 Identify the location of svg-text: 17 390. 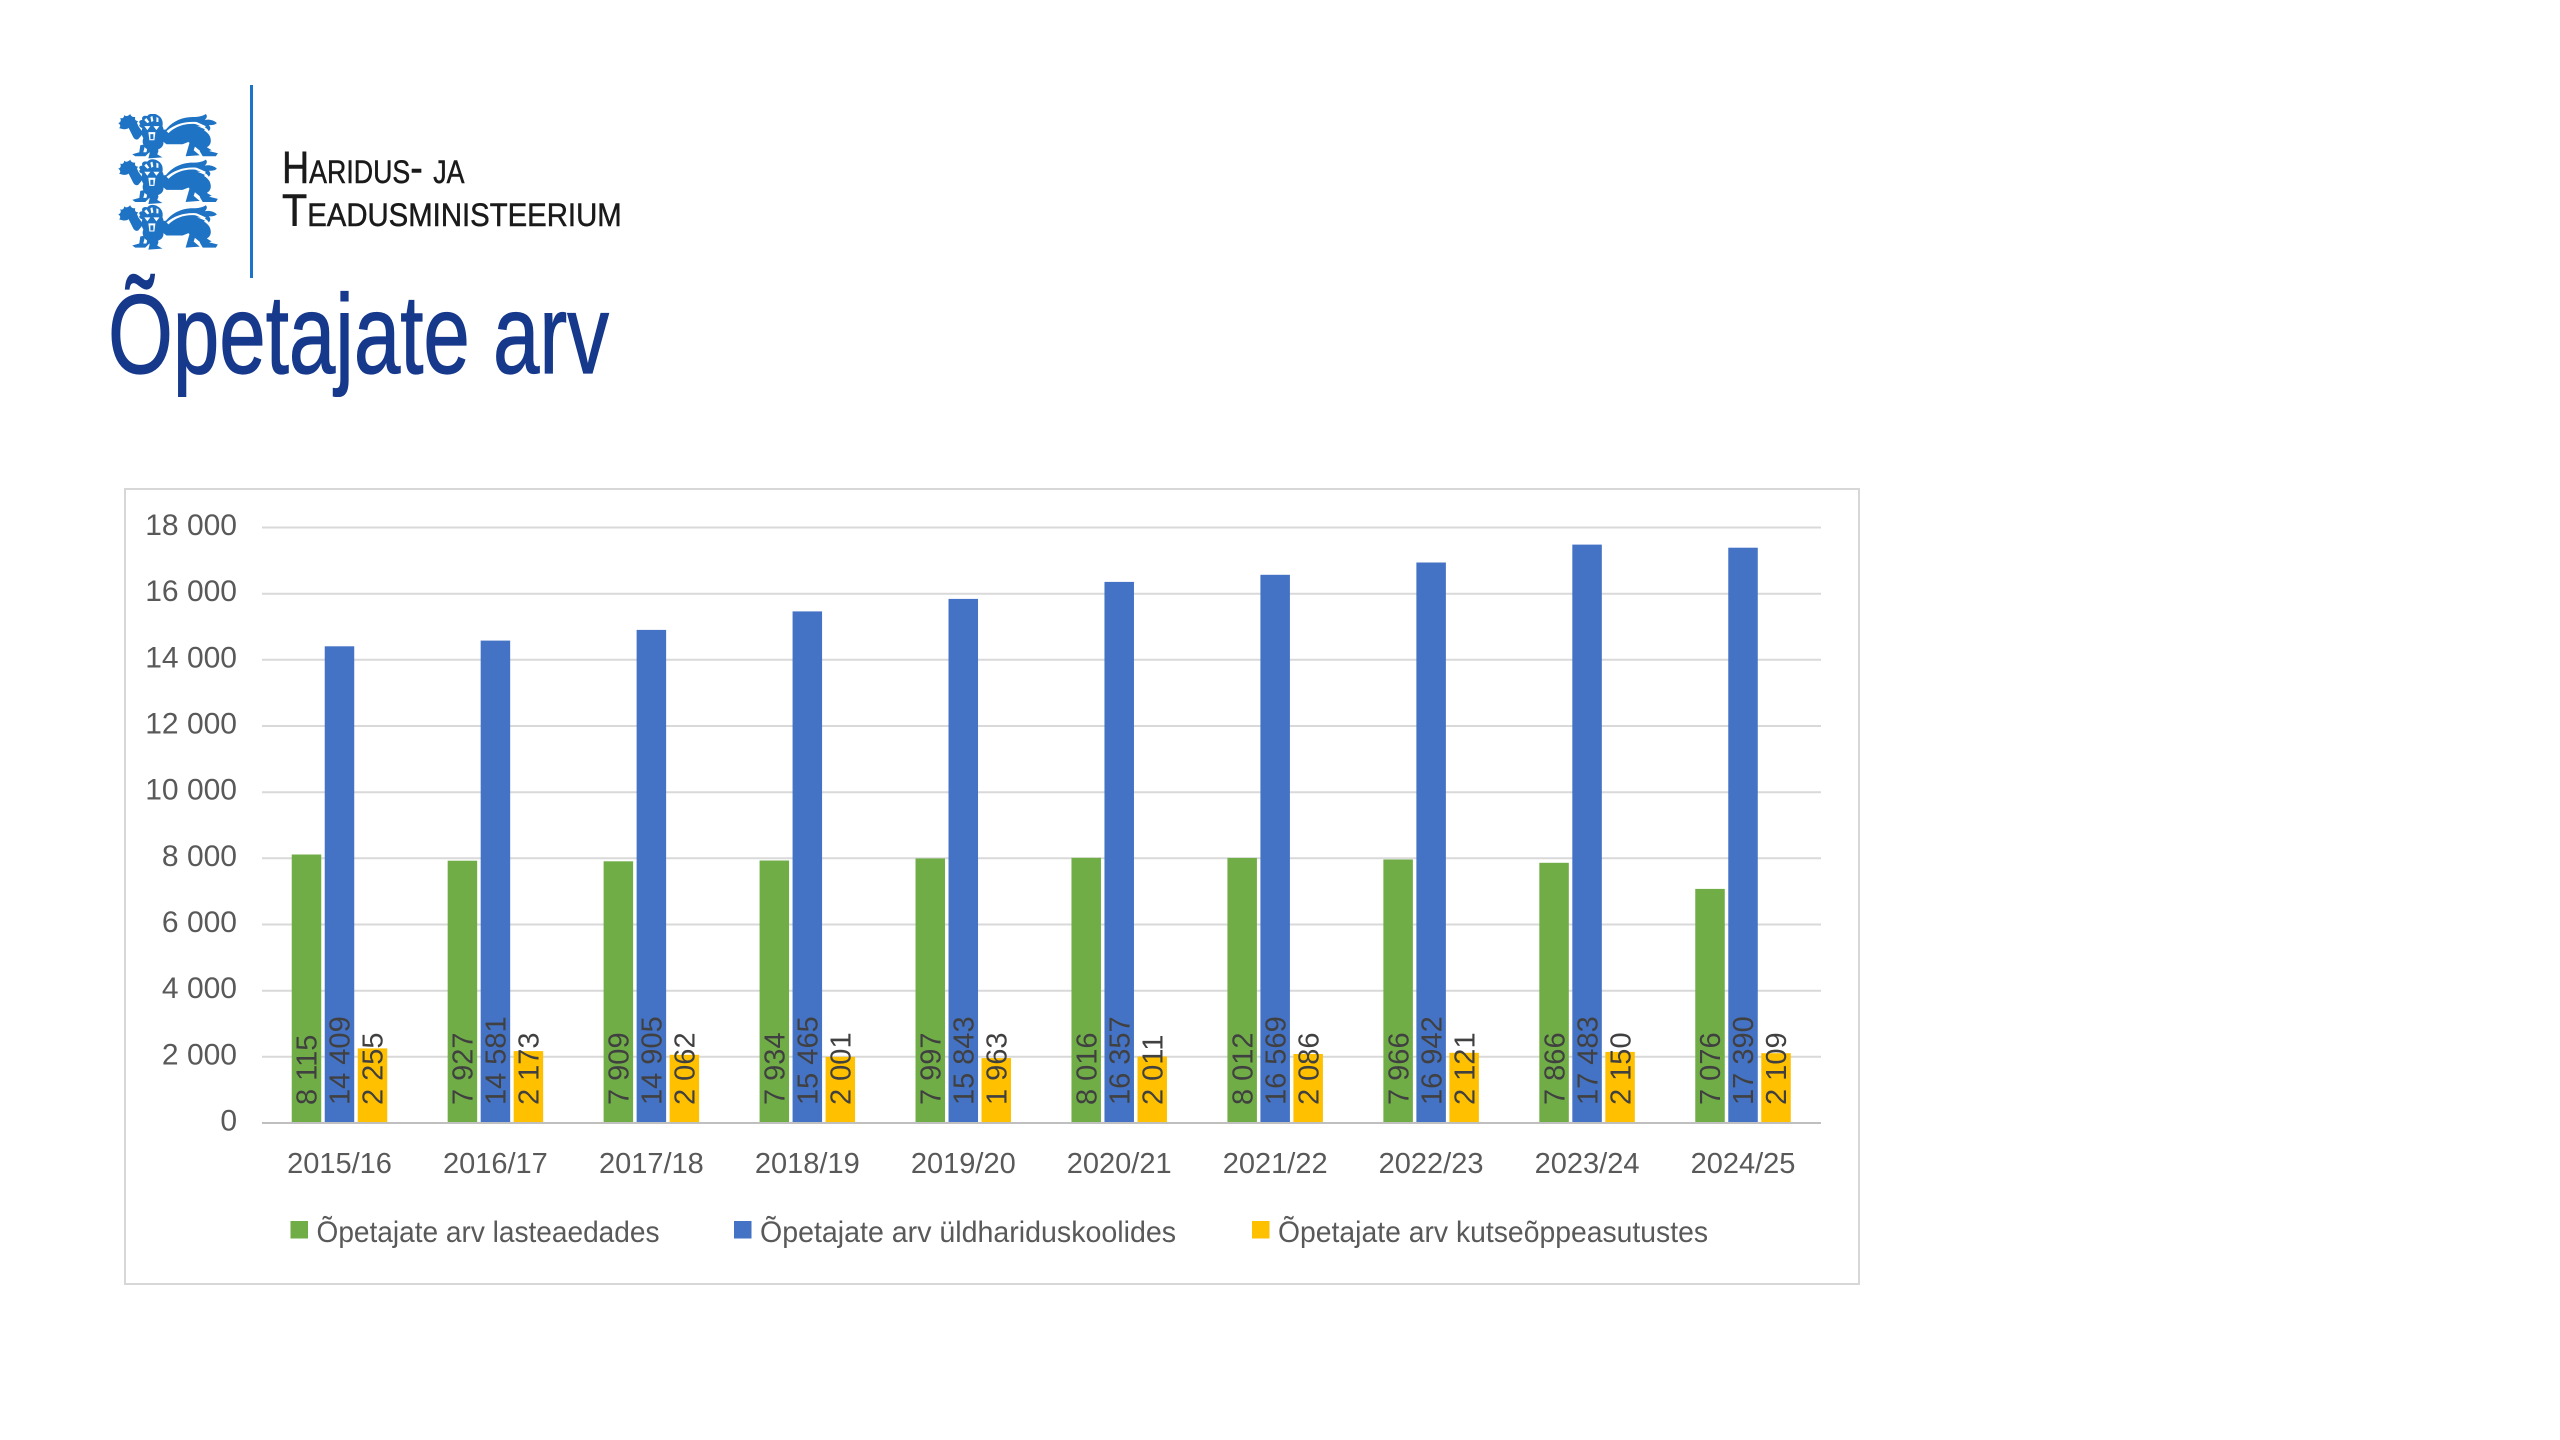
(1744, 1060).